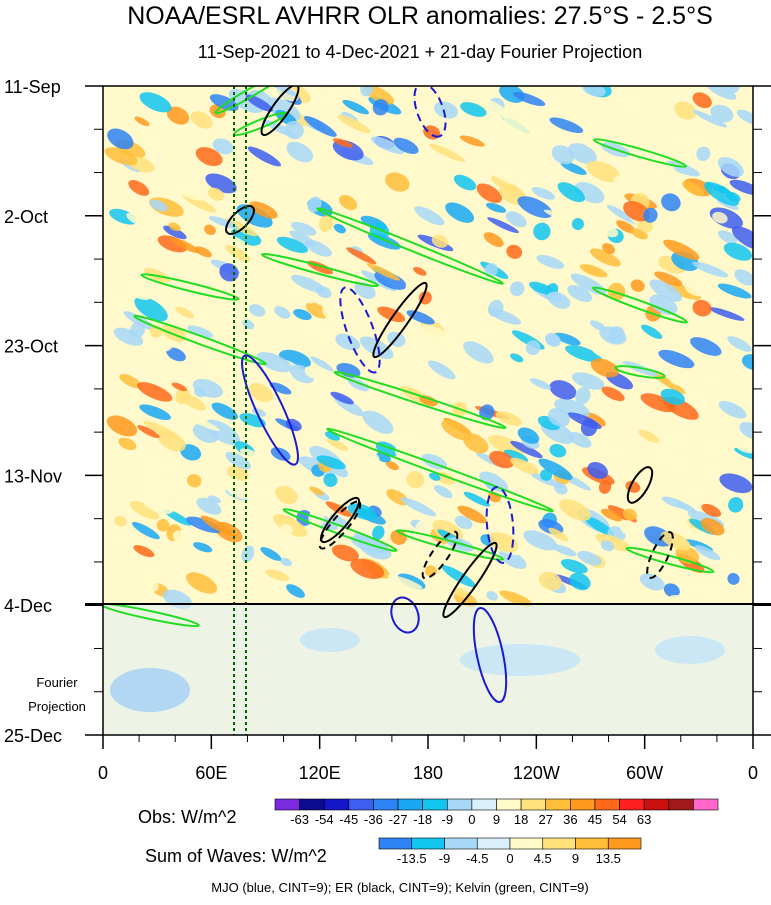 This screenshot has height=905, width=771. I want to click on colorbar-level-label: -9, so click(445, 858).